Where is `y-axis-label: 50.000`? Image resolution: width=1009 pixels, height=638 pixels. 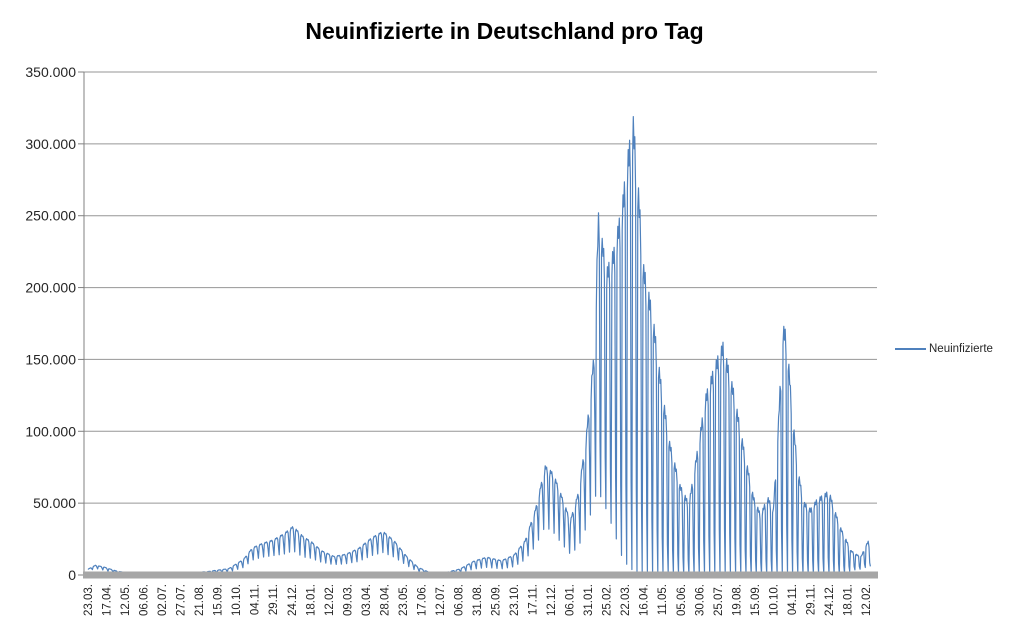
y-axis-label: 50.000 is located at coordinates (54, 503).